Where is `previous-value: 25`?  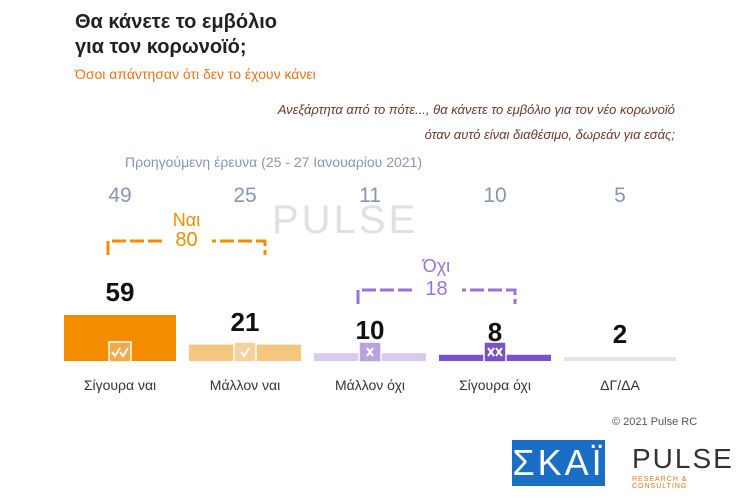
previous-value: 25 is located at coordinates (245, 195).